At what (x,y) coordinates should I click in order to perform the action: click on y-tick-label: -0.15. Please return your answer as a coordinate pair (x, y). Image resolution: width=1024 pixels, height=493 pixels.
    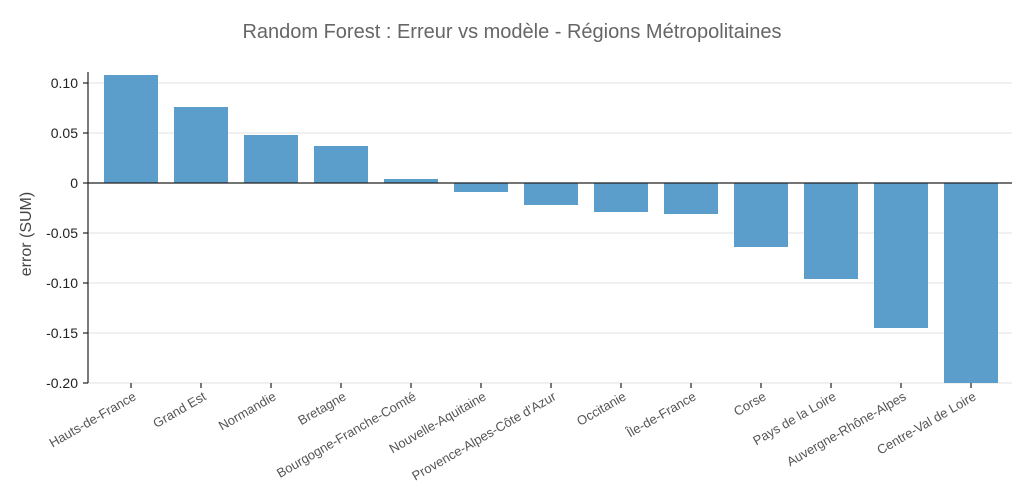
    Looking at the image, I should click on (62, 333).